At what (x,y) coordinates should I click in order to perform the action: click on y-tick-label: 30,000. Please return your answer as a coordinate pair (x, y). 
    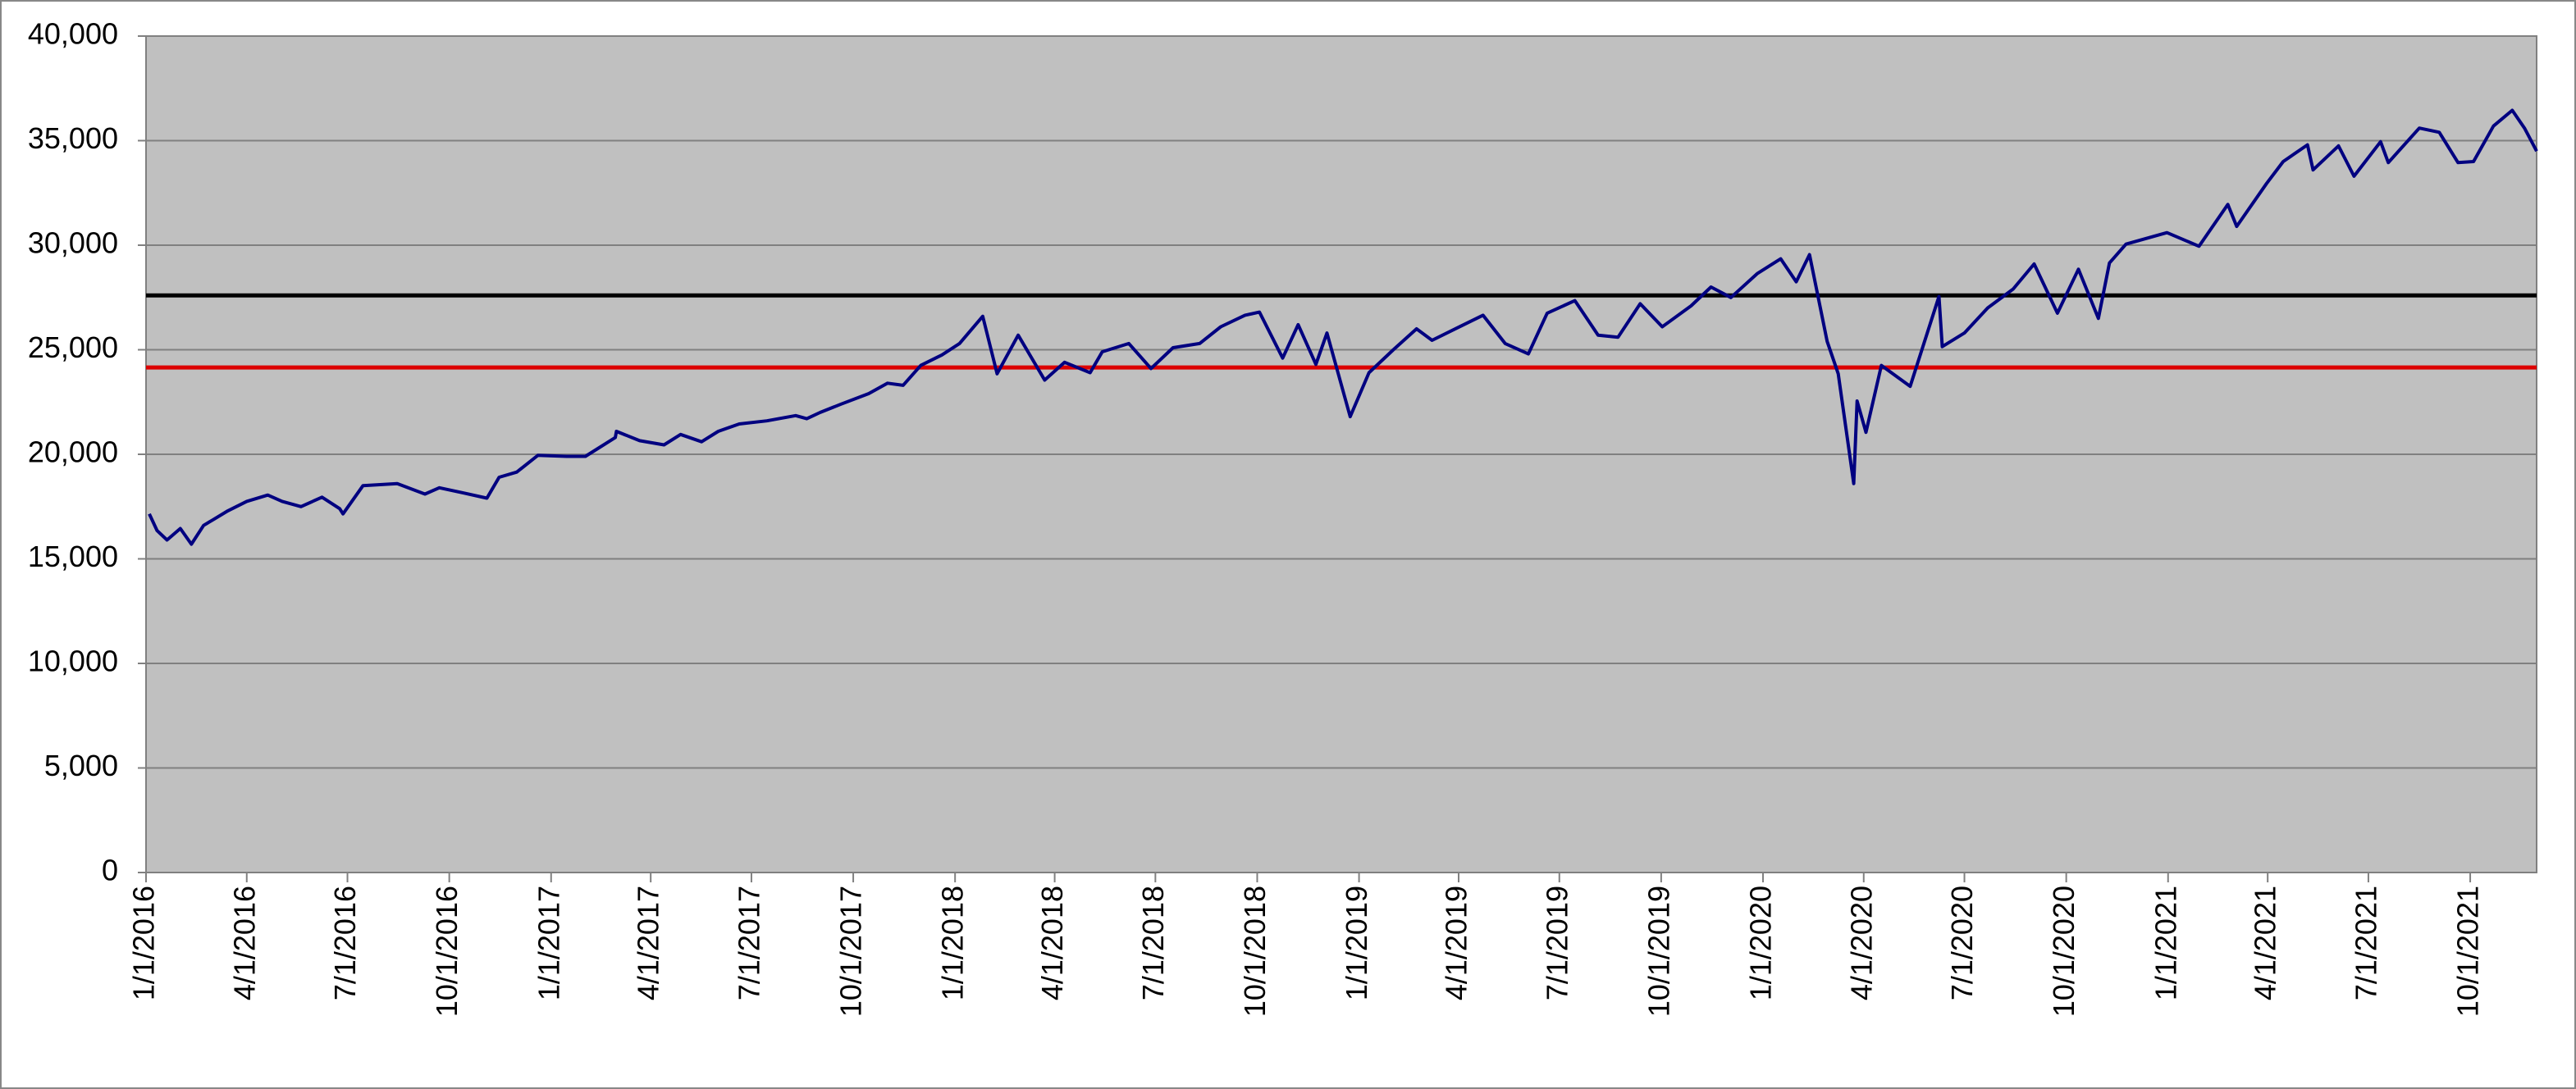
    Looking at the image, I should click on (73, 243).